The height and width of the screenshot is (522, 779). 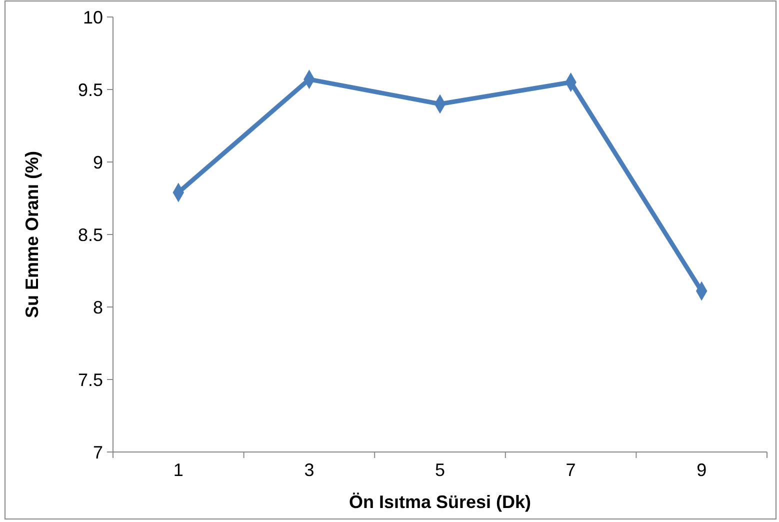 I want to click on x-tick-label: 1, so click(x=178, y=470).